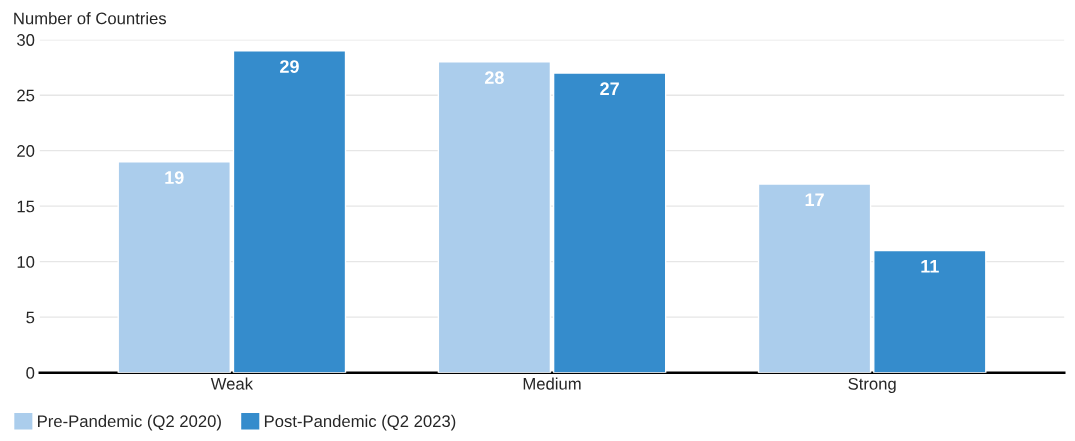 Image resolution: width=1075 pixels, height=441 pixels. What do you see at coordinates (129, 422) in the screenshot?
I see `legend-label: Pre-Pandemic (Q2 2020)` at bounding box center [129, 422].